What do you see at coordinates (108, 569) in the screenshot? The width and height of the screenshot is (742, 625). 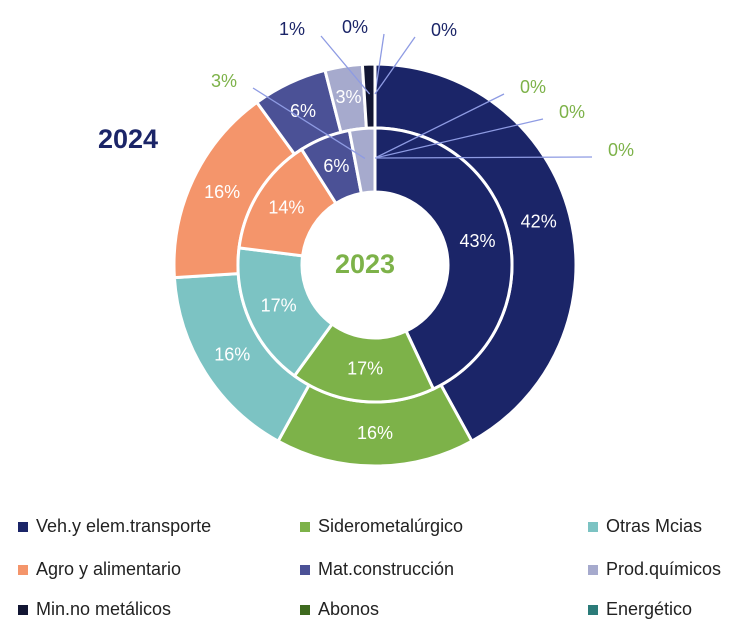 I see `legend-label: Agro y alimentario` at bounding box center [108, 569].